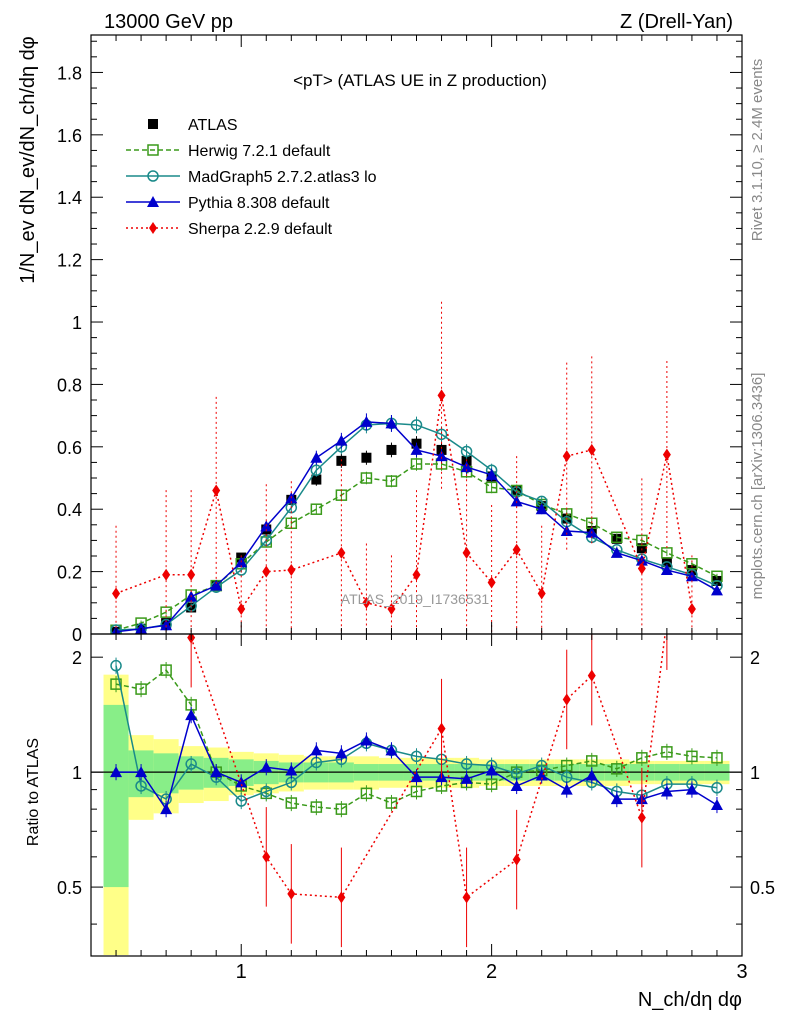 The height and width of the screenshot is (1024, 786). I want to click on y-tick-label: 1.2, so click(69, 261).